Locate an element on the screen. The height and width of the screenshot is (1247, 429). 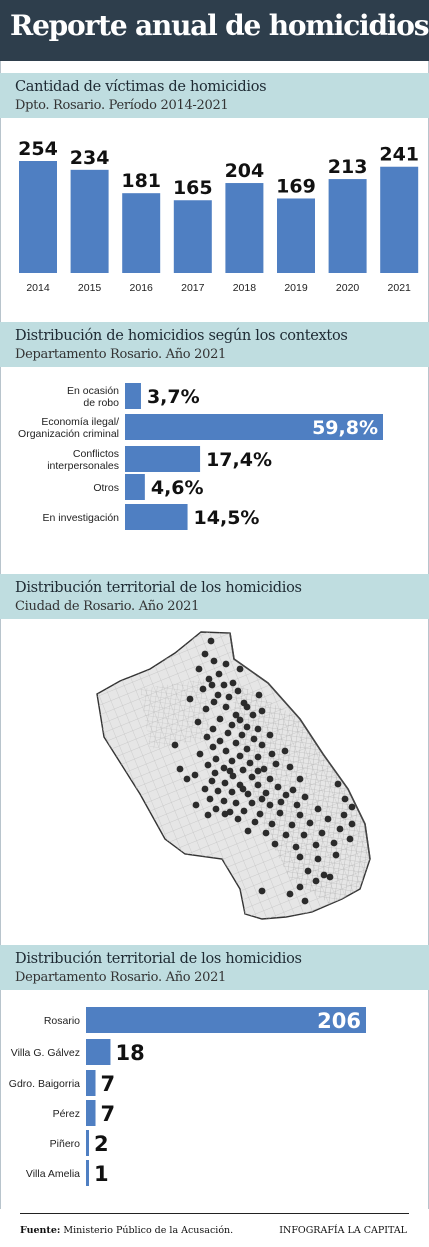
locality-label-4: Piñero is located at coordinates (65, 1144).